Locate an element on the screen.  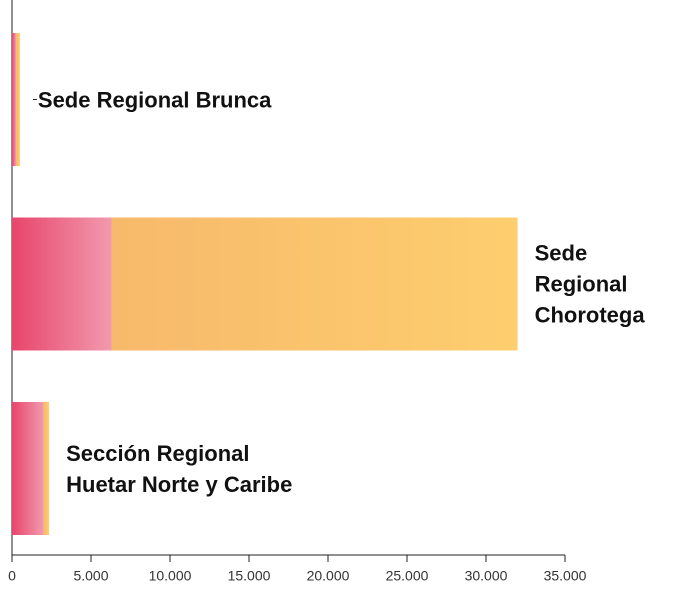
x-tick-label: 25.000 is located at coordinates (407, 576).